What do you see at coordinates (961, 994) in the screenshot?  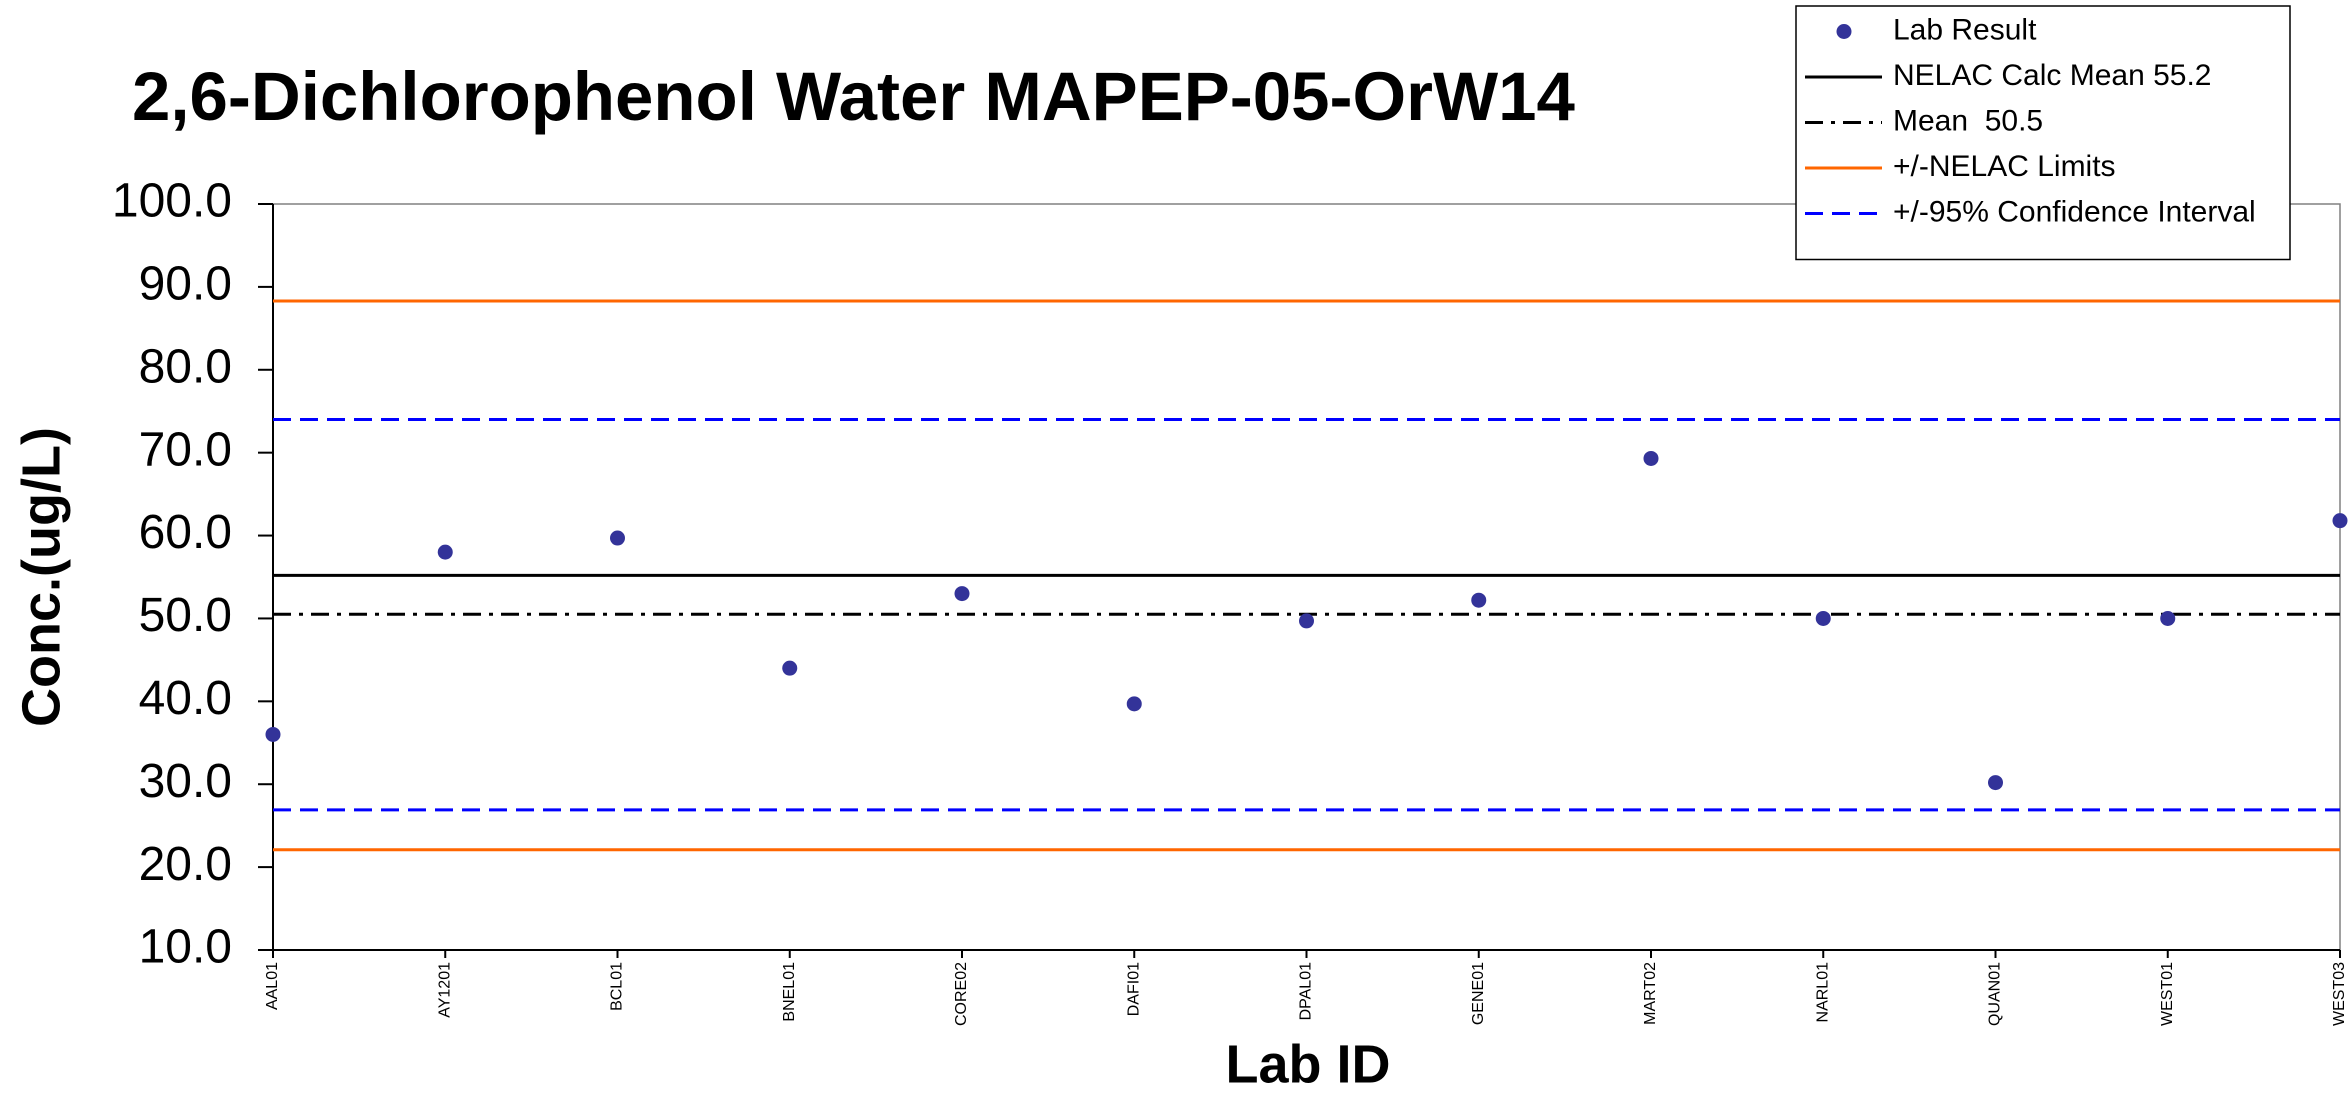 I see `x-tick-label: CORE02` at bounding box center [961, 994].